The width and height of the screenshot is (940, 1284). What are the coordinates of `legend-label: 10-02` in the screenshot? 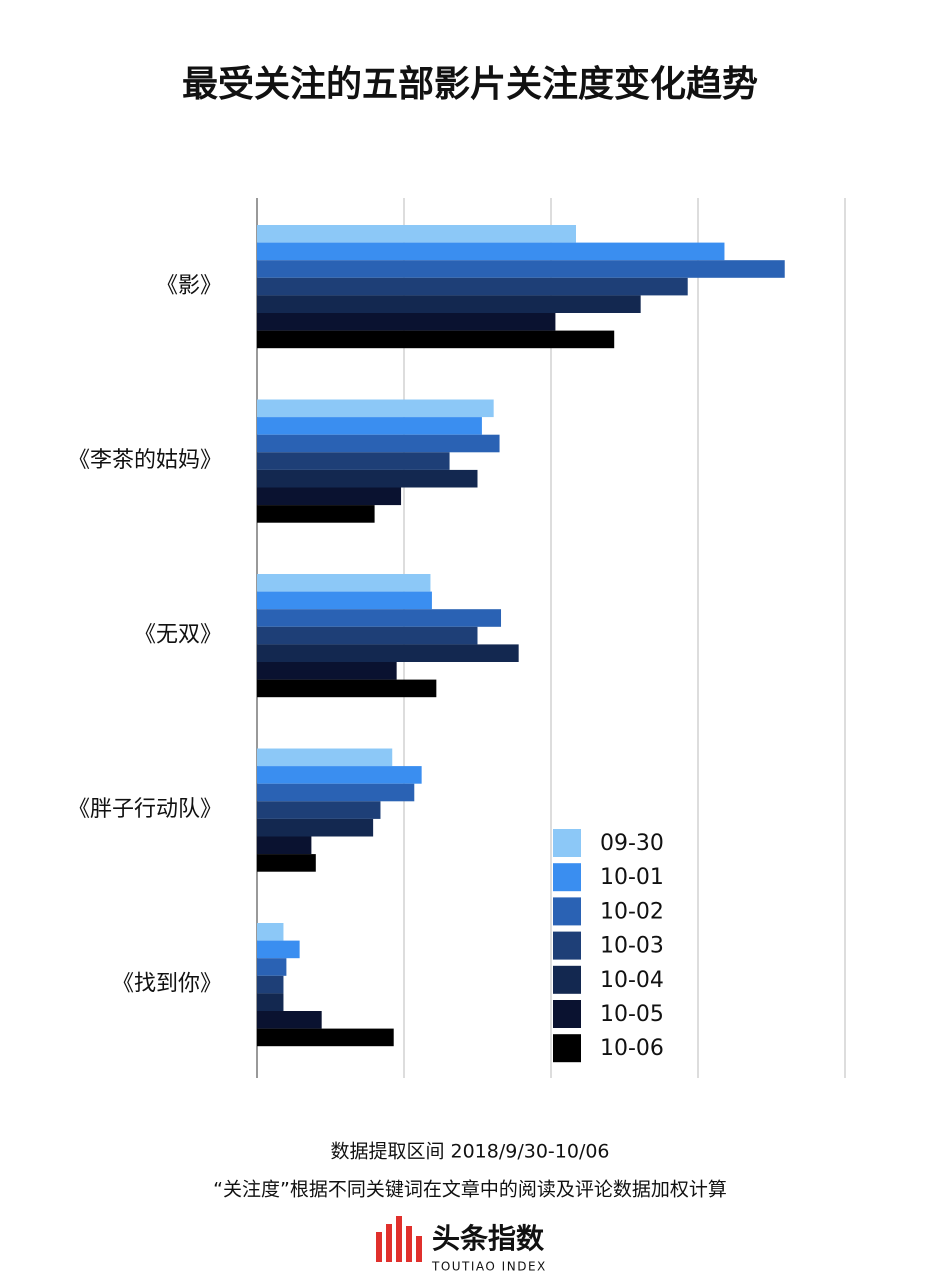 It's located at (632, 911).